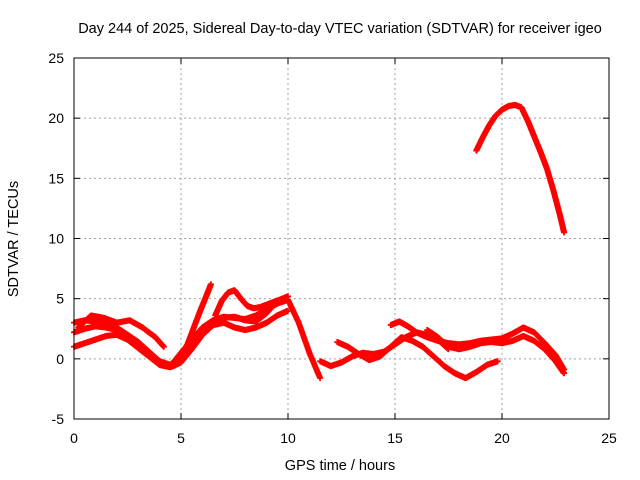 This screenshot has height=480, width=640. What do you see at coordinates (340, 466) in the screenshot?
I see `x-axis-label: GPS time / hours` at bounding box center [340, 466].